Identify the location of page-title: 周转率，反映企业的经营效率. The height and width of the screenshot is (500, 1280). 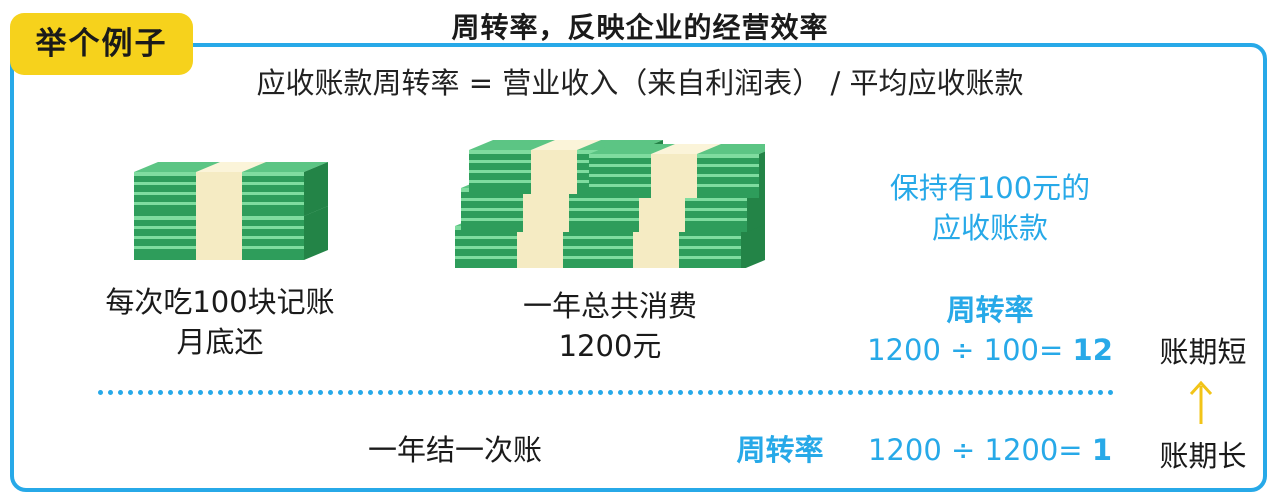
(640, 27).